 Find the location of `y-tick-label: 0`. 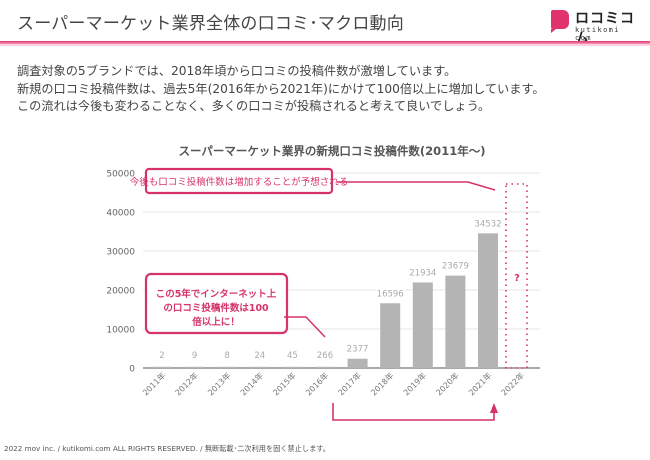

y-tick-label: 0 is located at coordinates (132, 370).